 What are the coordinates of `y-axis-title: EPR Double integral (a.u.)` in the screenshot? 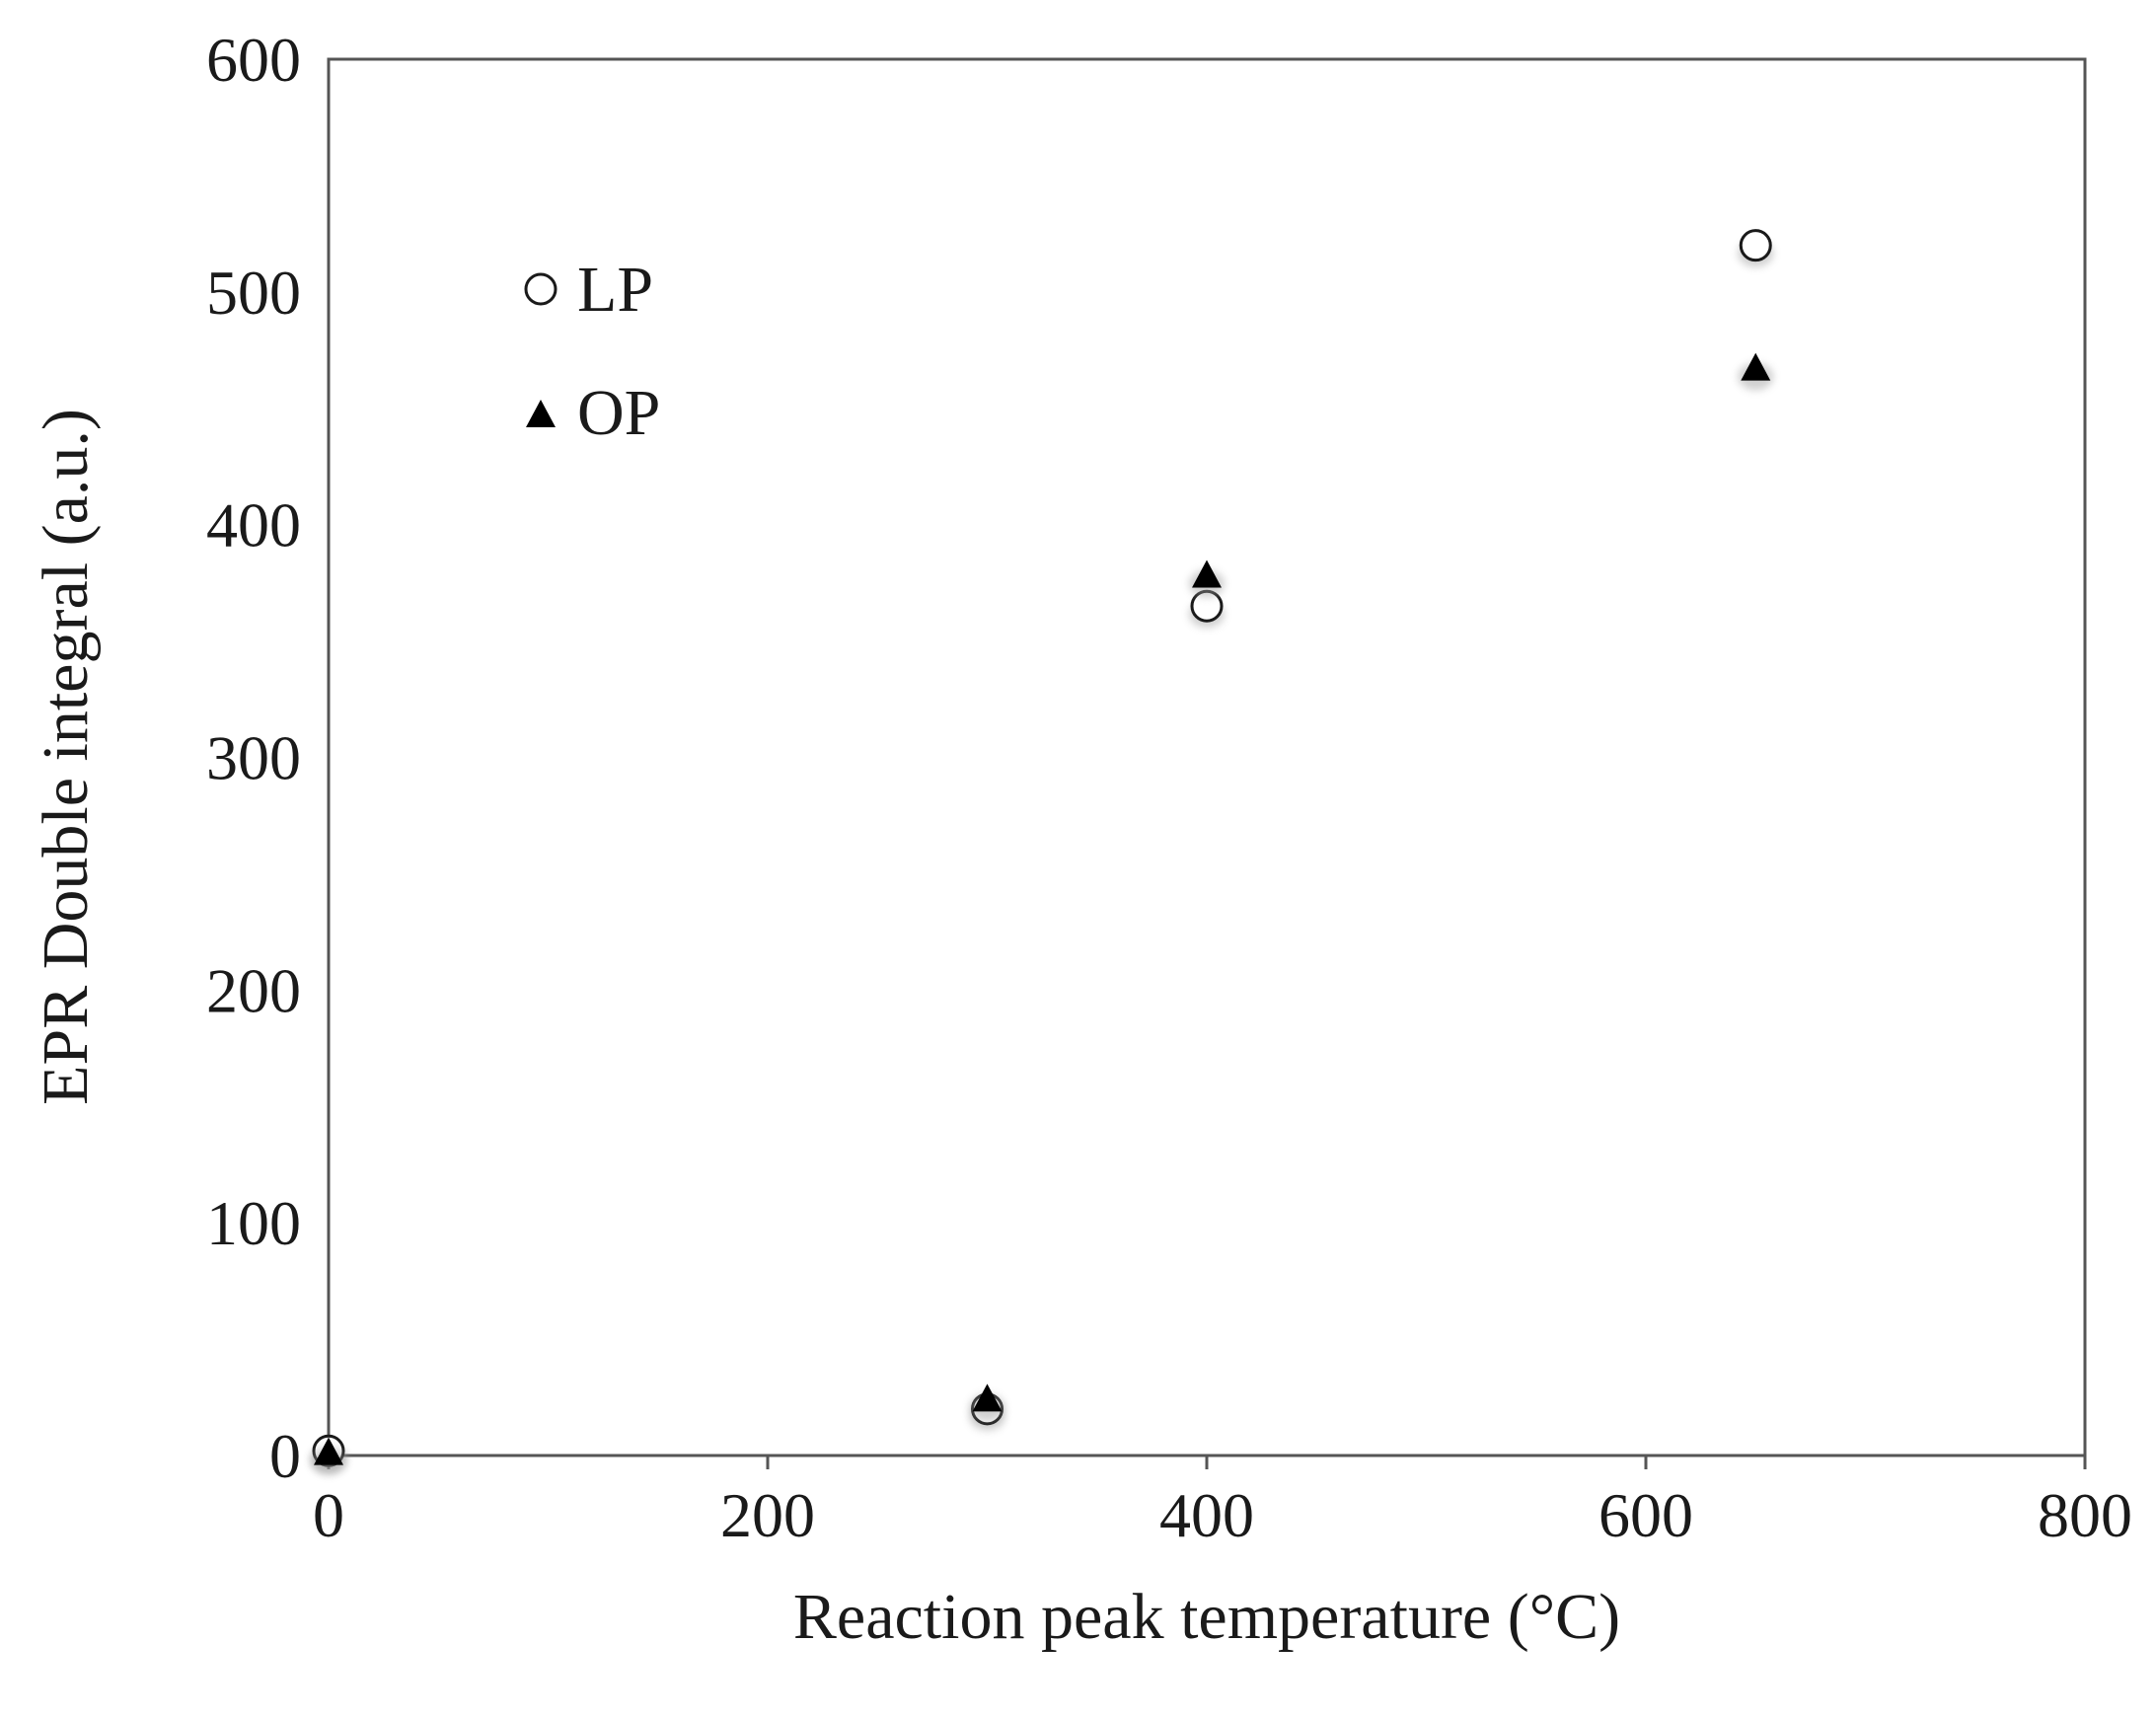 It's located at (66, 757).